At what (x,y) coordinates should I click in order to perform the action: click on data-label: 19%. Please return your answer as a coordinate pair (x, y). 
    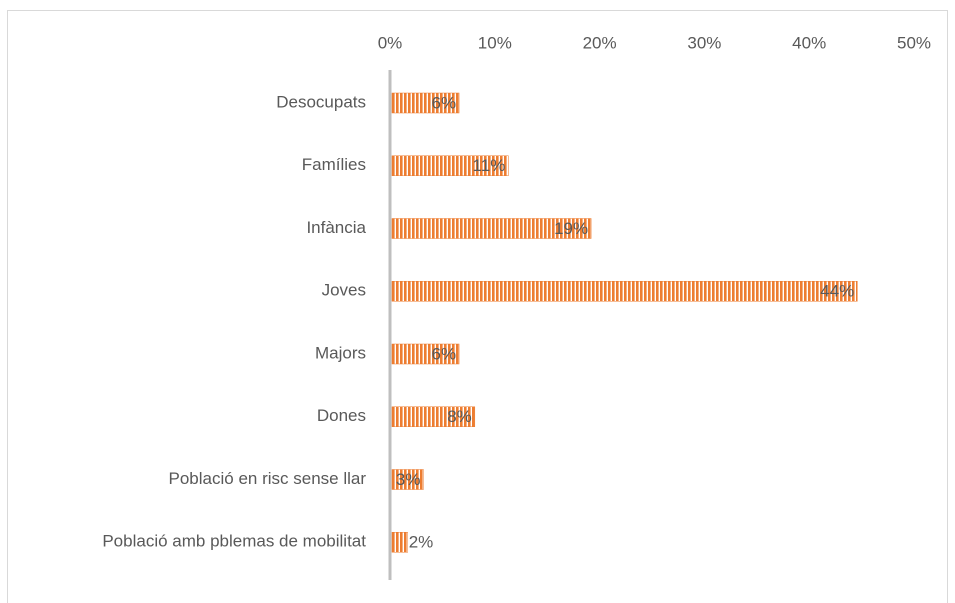
    Looking at the image, I should click on (571, 228).